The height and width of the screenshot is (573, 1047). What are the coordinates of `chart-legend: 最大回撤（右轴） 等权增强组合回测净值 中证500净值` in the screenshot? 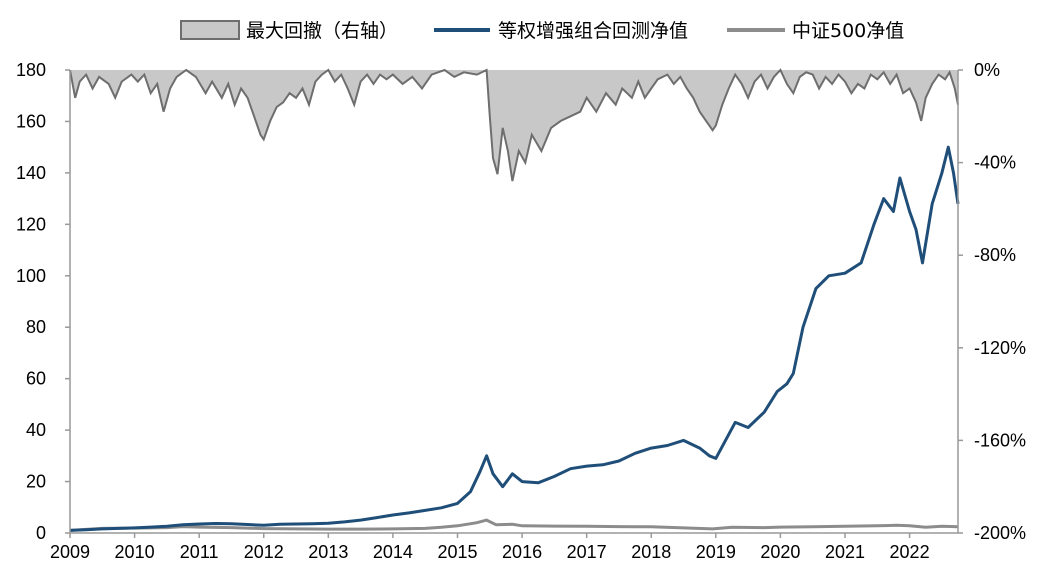 It's located at (542, 31).